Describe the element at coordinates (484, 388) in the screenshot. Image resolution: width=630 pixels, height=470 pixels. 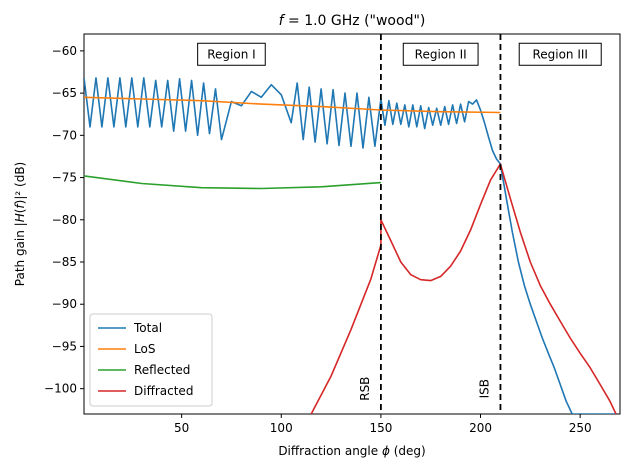
I see `annotation-isb: ISB` at that location.